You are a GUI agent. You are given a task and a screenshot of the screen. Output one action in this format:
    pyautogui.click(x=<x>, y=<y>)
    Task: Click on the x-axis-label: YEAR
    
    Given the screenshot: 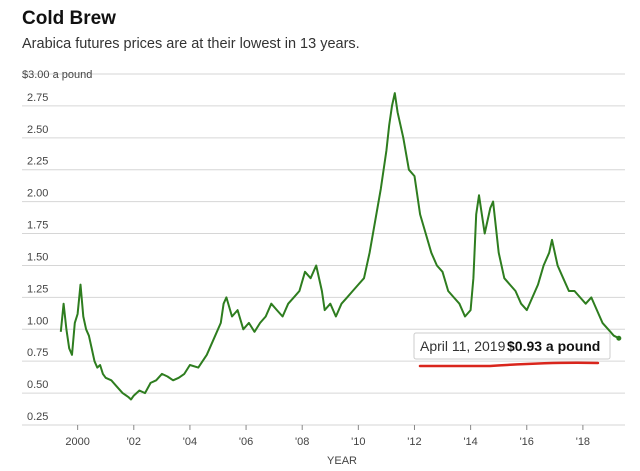 What is the action you would take?
    pyautogui.click(x=342, y=461)
    